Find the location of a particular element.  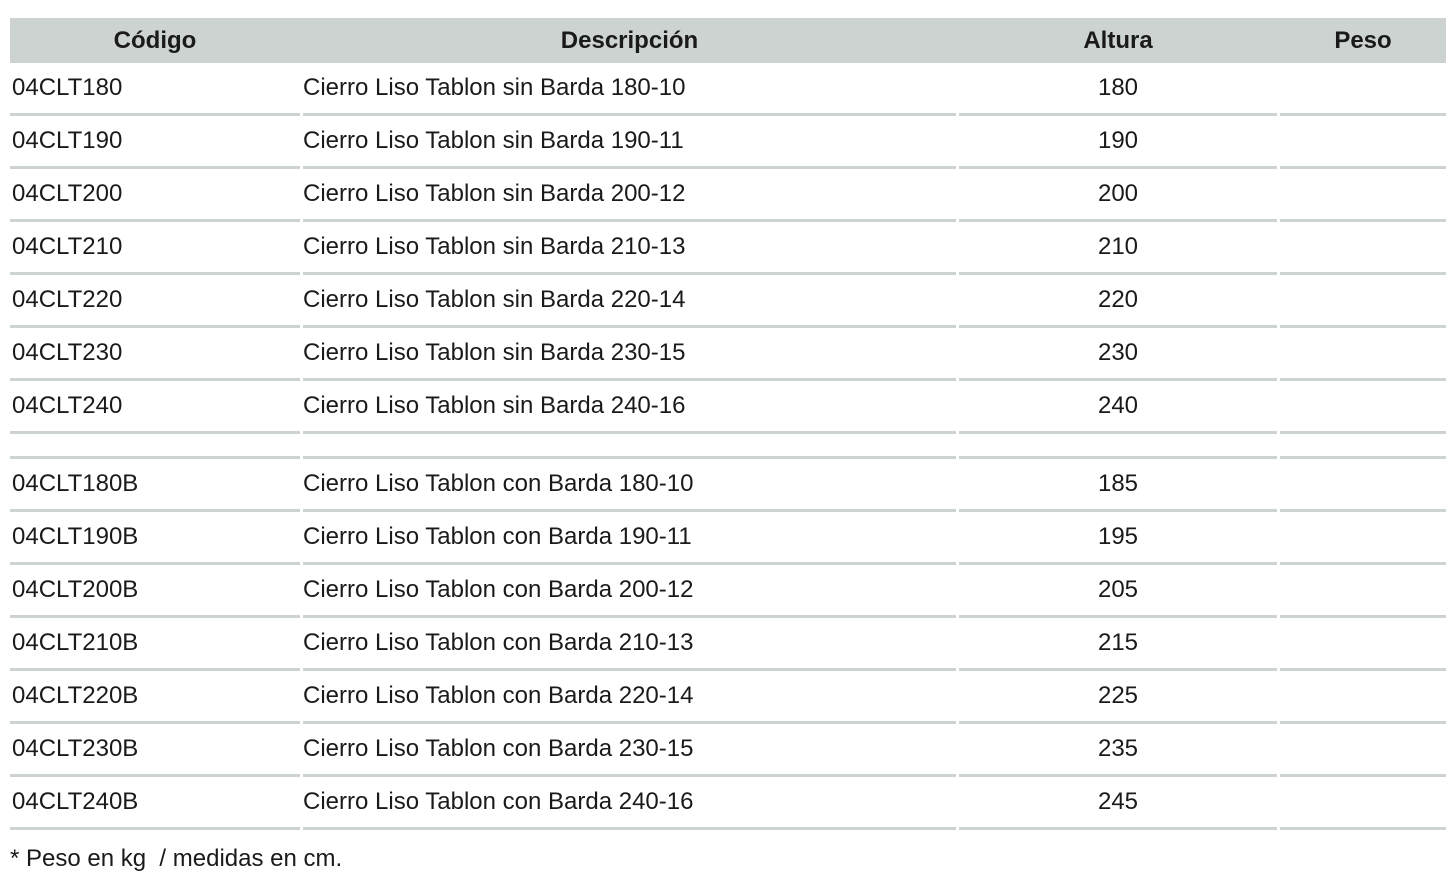

cell-altura: 215 is located at coordinates (1118, 644).